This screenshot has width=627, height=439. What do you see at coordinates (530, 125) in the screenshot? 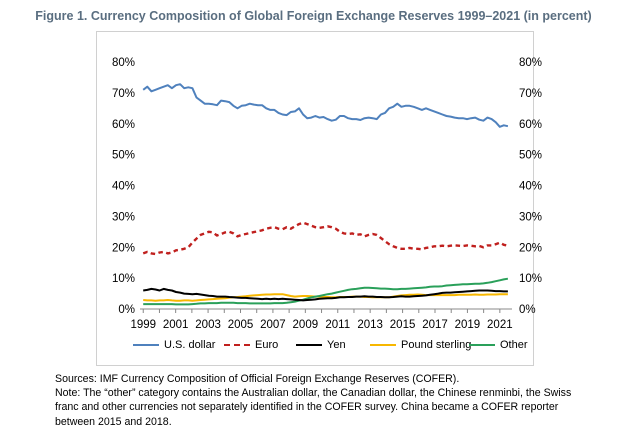
I see `y-tick-label-right: 60%` at bounding box center [530, 125].